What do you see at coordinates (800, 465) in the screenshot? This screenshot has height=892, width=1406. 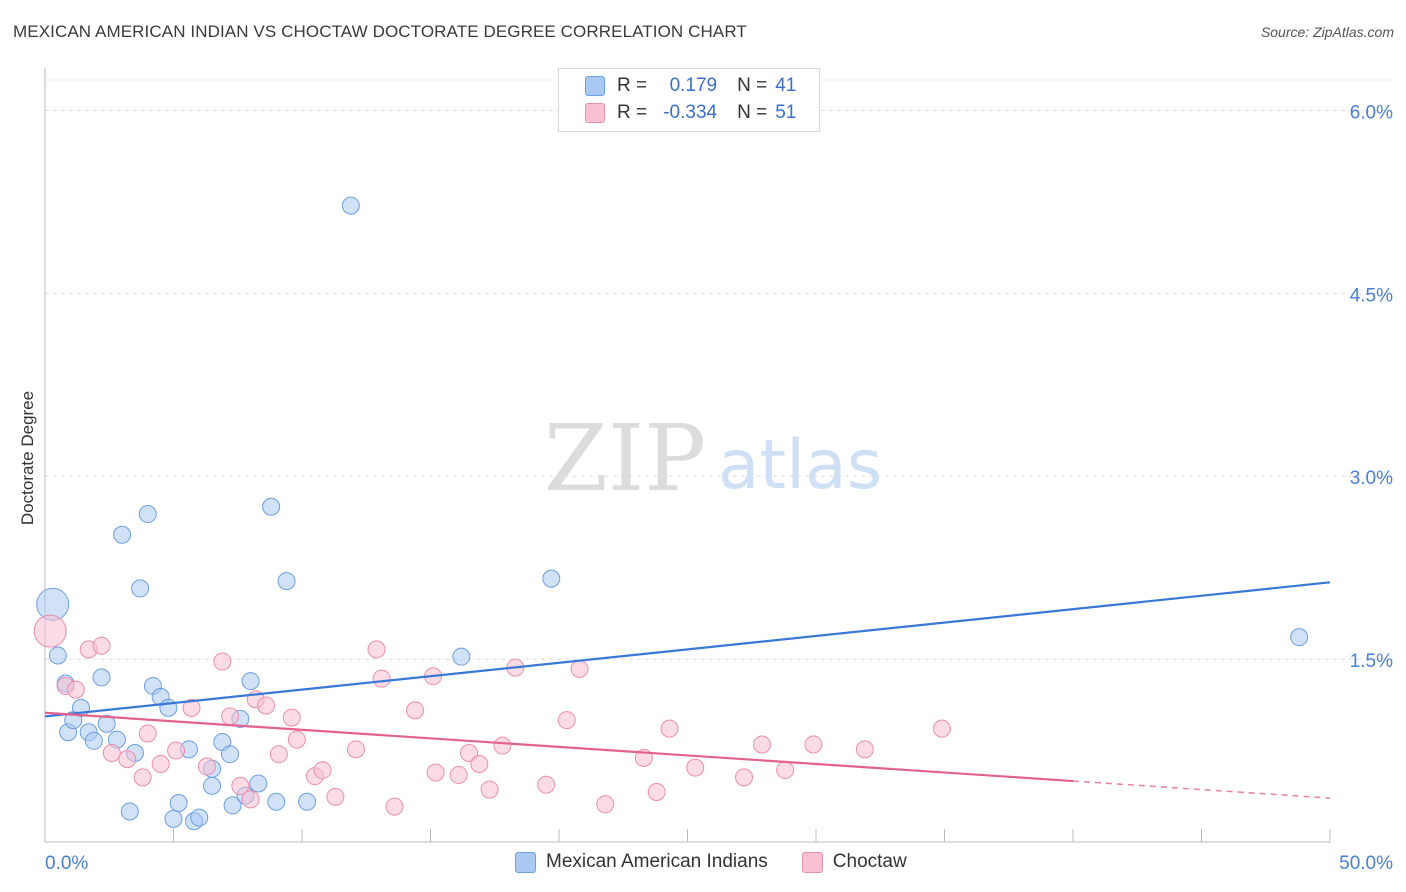 I see `watermark-atlas: atlas` at bounding box center [800, 465].